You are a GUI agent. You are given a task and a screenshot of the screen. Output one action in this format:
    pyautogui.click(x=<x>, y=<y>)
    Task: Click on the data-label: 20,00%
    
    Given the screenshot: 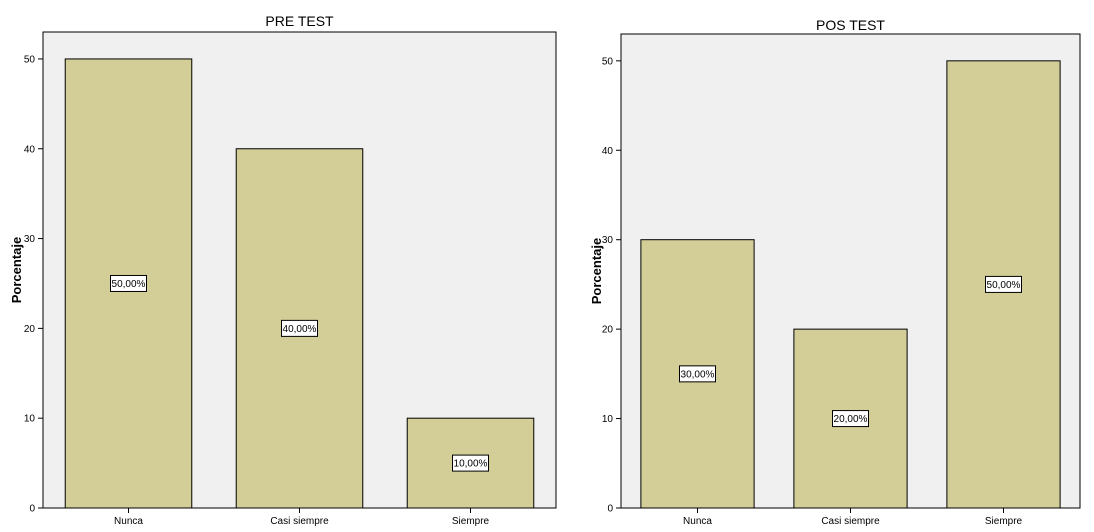 What is the action you would take?
    pyautogui.click(x=851, y=419)
    